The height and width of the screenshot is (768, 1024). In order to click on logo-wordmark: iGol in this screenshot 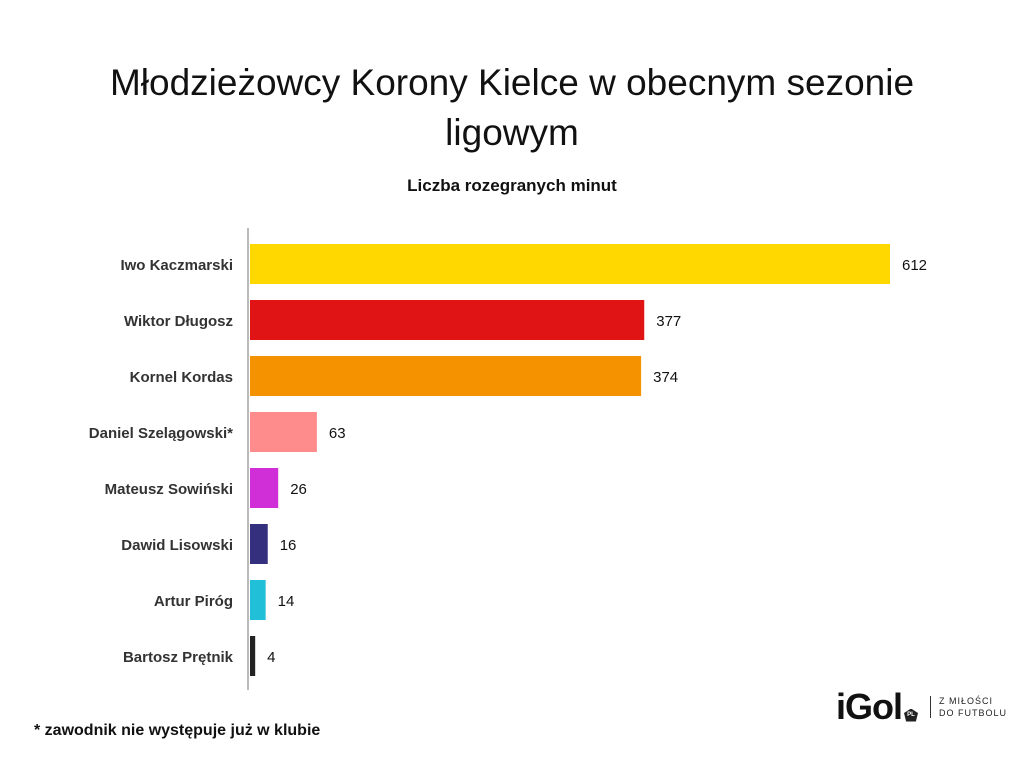, I will do `click(869, 706)`.